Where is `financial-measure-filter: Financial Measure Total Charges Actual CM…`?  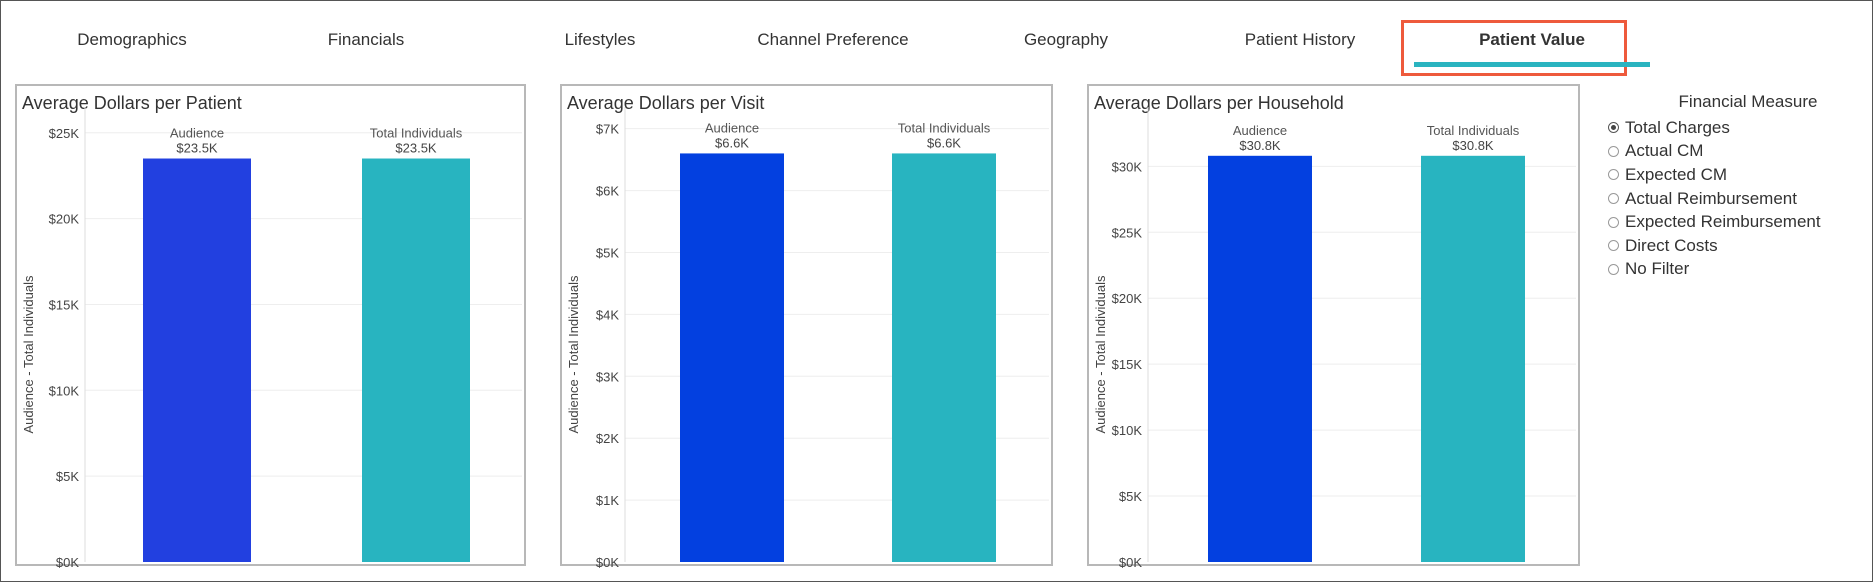
financial-measure-filter: Financial Measure Total Charges Actual CM… is located at coordinates (1738, 186).